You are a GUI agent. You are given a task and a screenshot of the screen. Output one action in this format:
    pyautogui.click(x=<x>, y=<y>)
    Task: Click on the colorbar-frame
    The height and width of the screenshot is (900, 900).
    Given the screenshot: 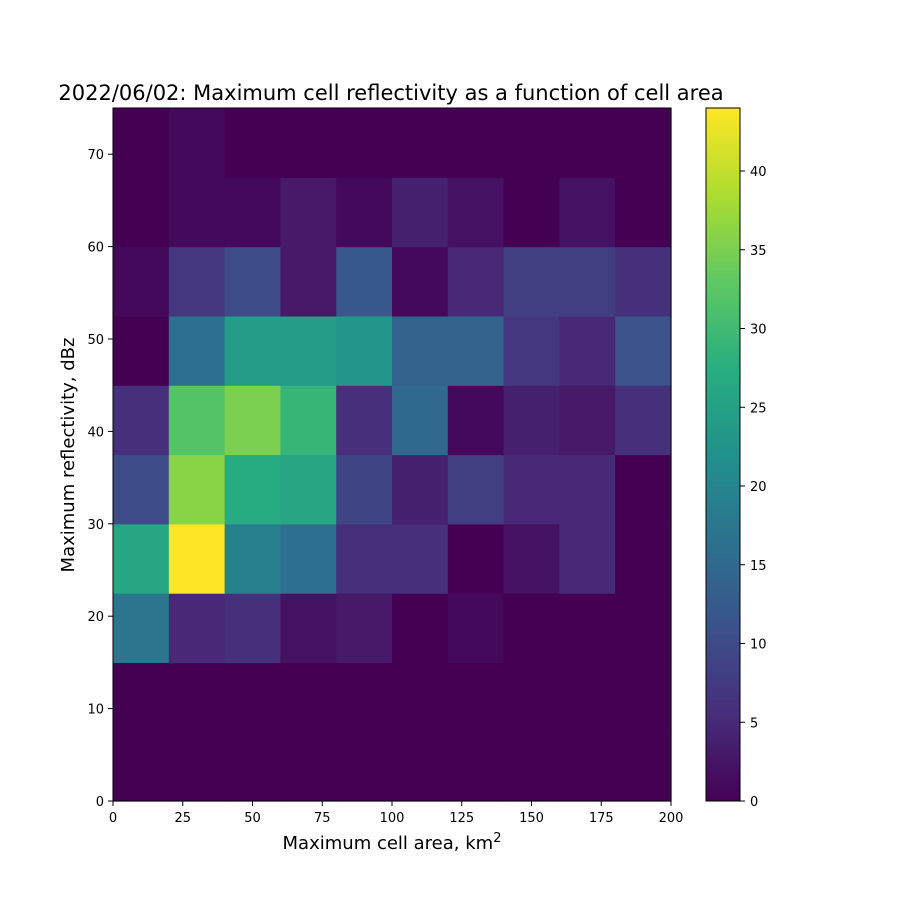 What is the action you would take?
    pyautogui.click(x=723, y=454)
    